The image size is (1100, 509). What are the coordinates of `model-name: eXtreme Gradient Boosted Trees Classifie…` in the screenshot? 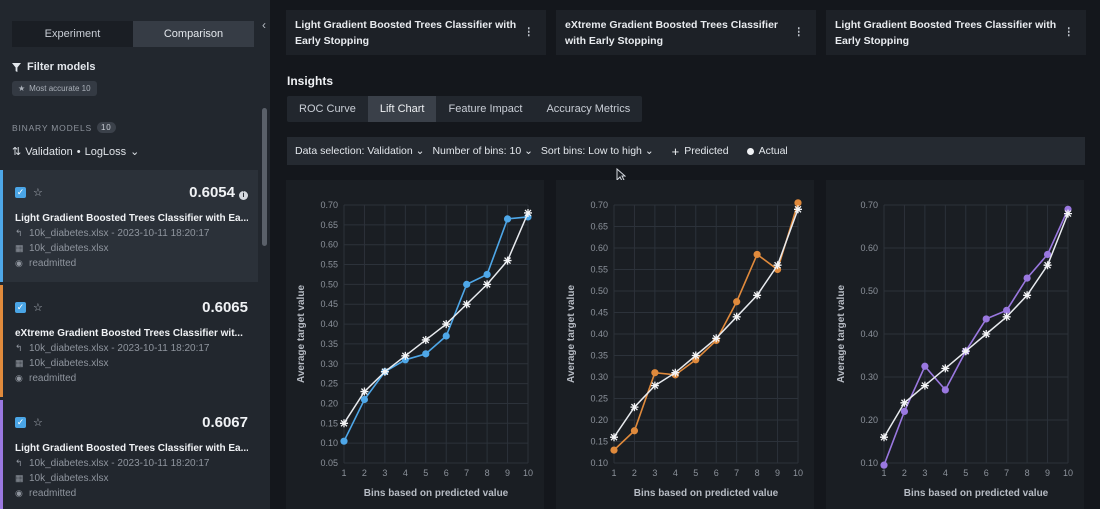 It's located at (129, 333).